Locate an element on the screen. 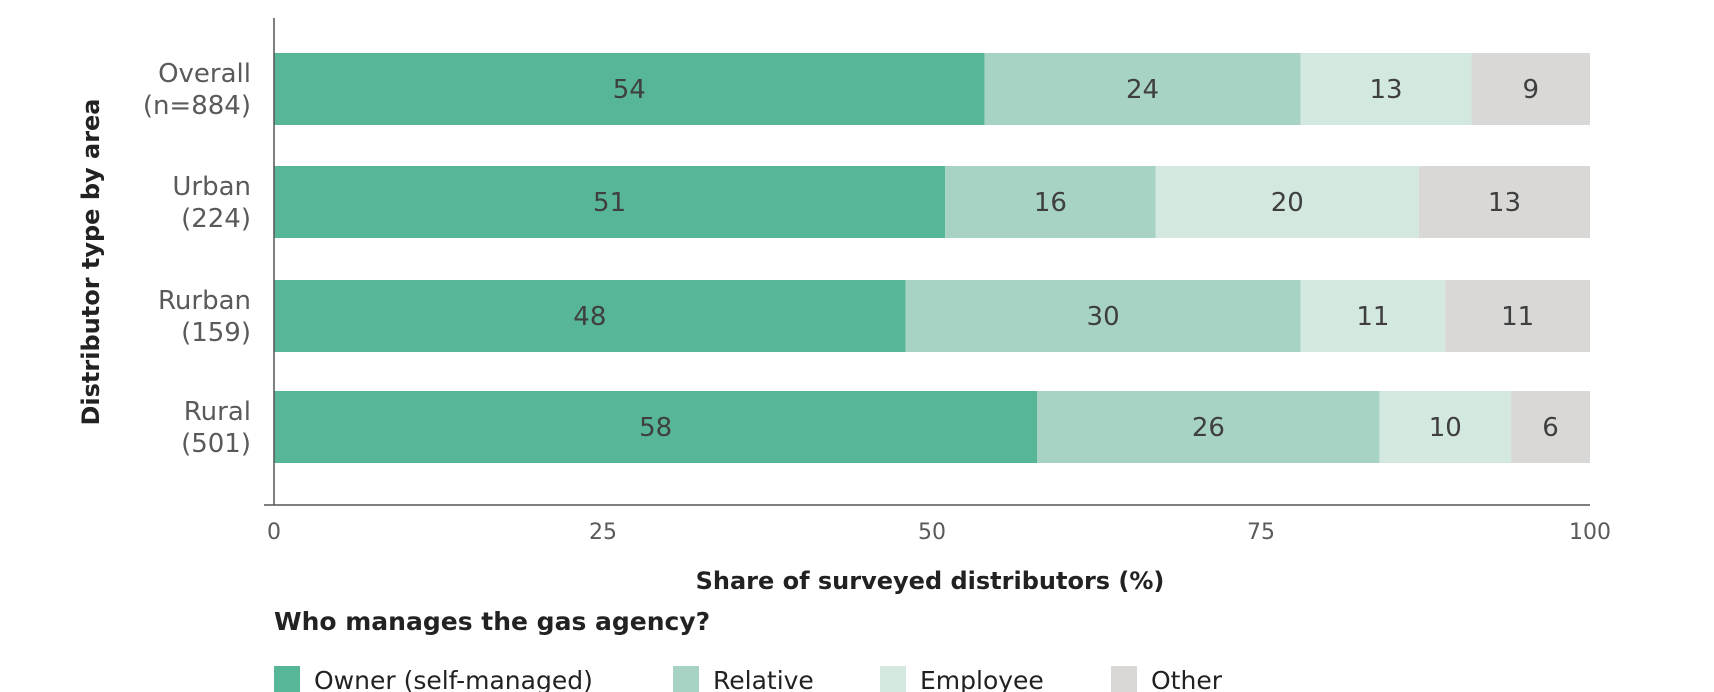  data-label-1-3: 13 is located at coordinates (1504, 203).